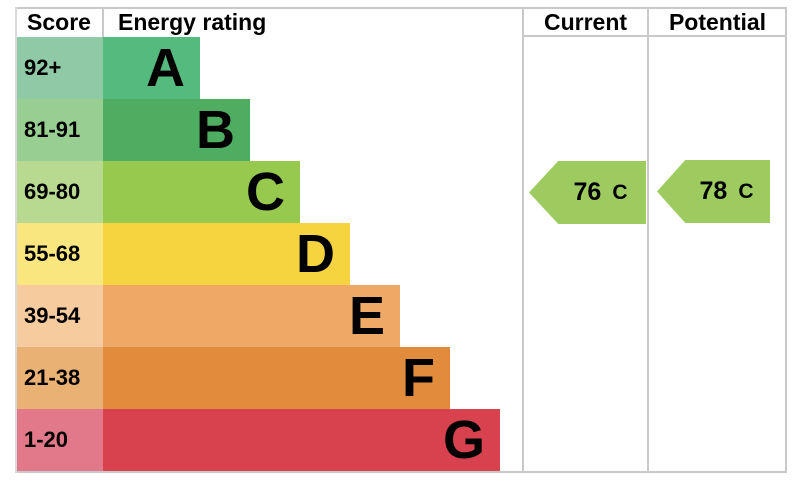 The width and height of the screenshot is (800, 494). Describe the element at coordinates (103, 22) in the screenshot. I see `score-column-divider` at that location.